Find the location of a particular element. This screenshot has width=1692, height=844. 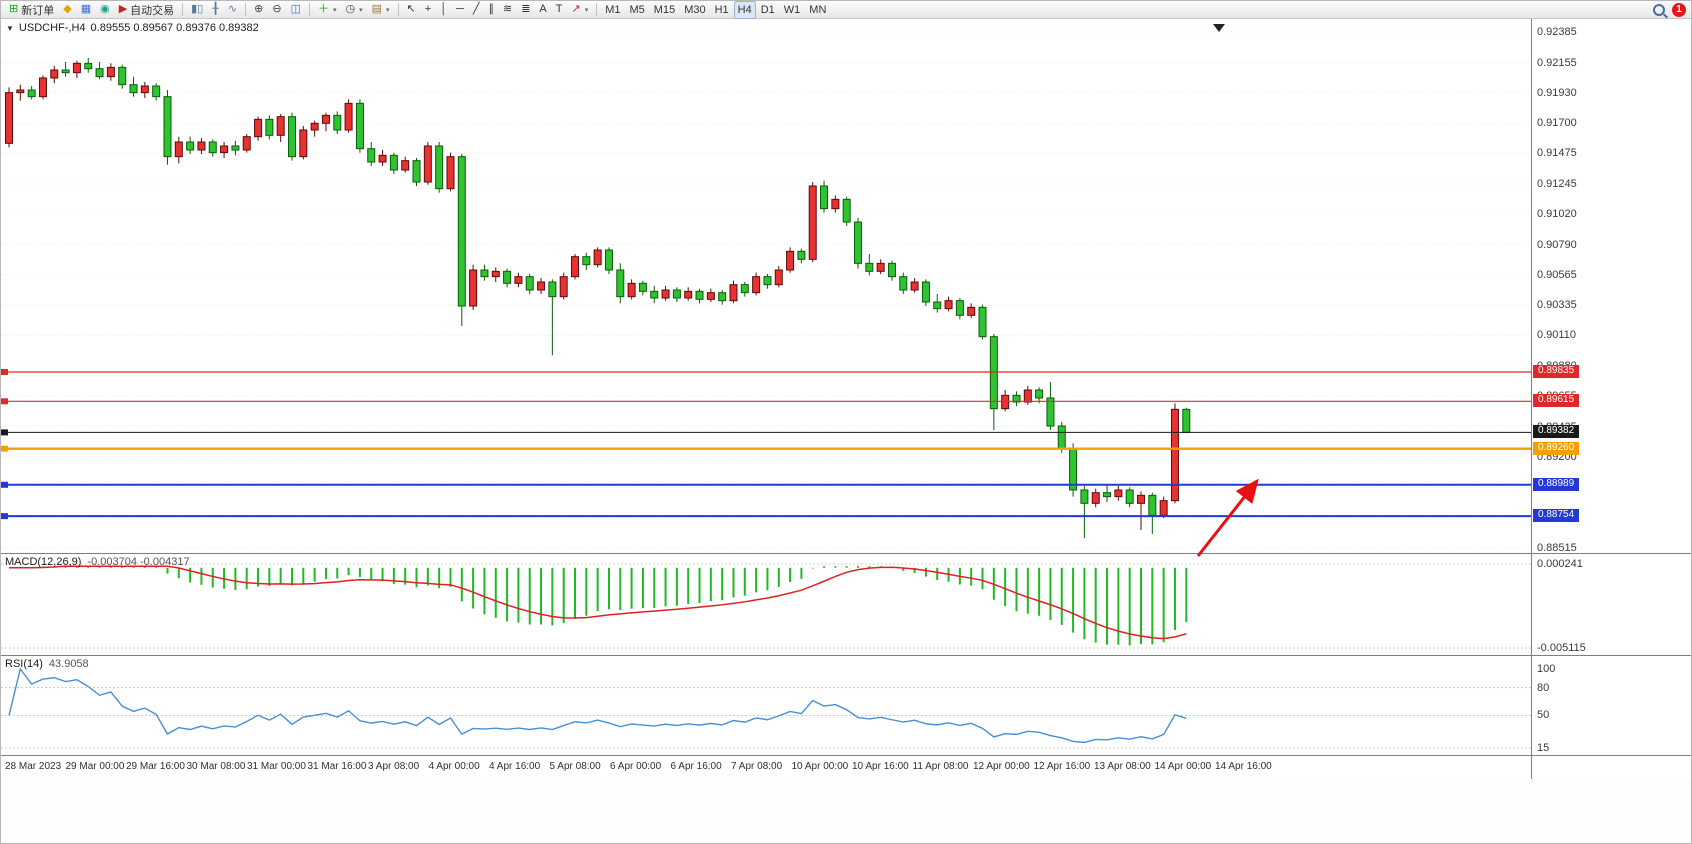

time-axis-label: 31 Mar 00:00 is located at coordinates (276, 766).